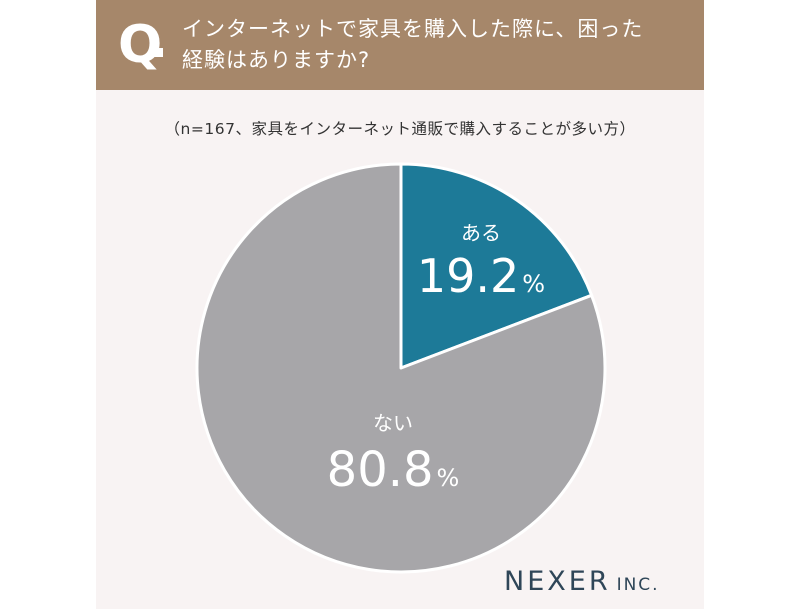 Image resolution: width=800 pixels, height=609 pixels. I want to click on question-line-1: インターネットで家具を購入した際に、困った, so click(413, 29).